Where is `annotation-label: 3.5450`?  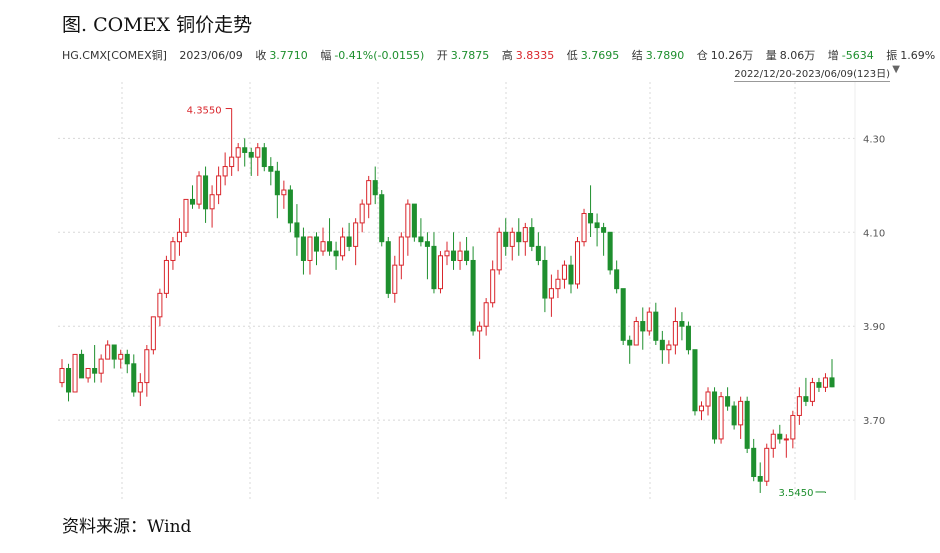
annotation-label: 3.5450 is located at coordinates (795, 493).